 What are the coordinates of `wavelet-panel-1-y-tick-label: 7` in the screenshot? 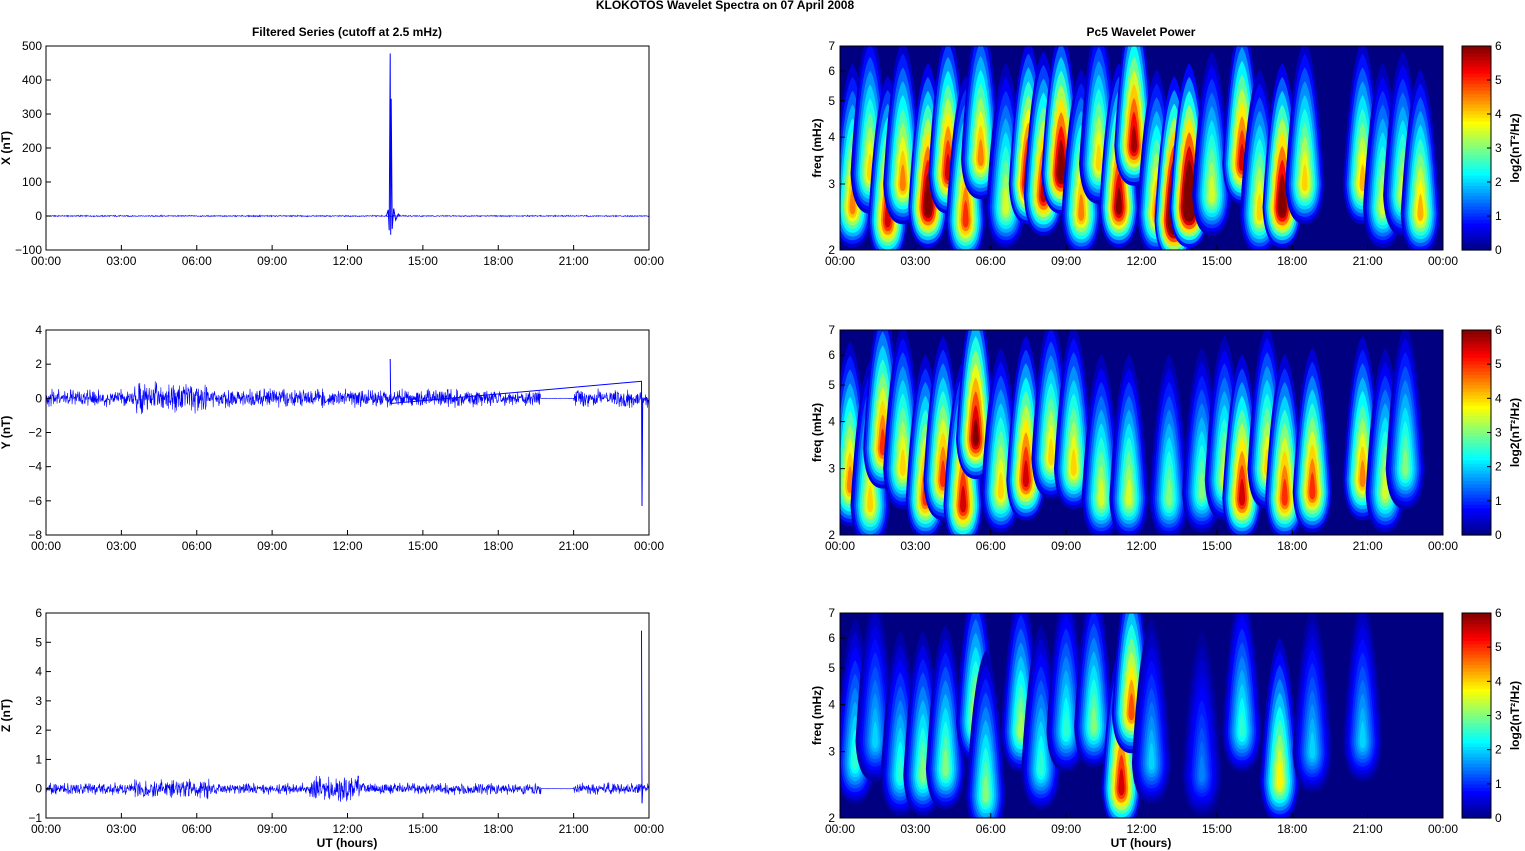 It's located at (831, 46).